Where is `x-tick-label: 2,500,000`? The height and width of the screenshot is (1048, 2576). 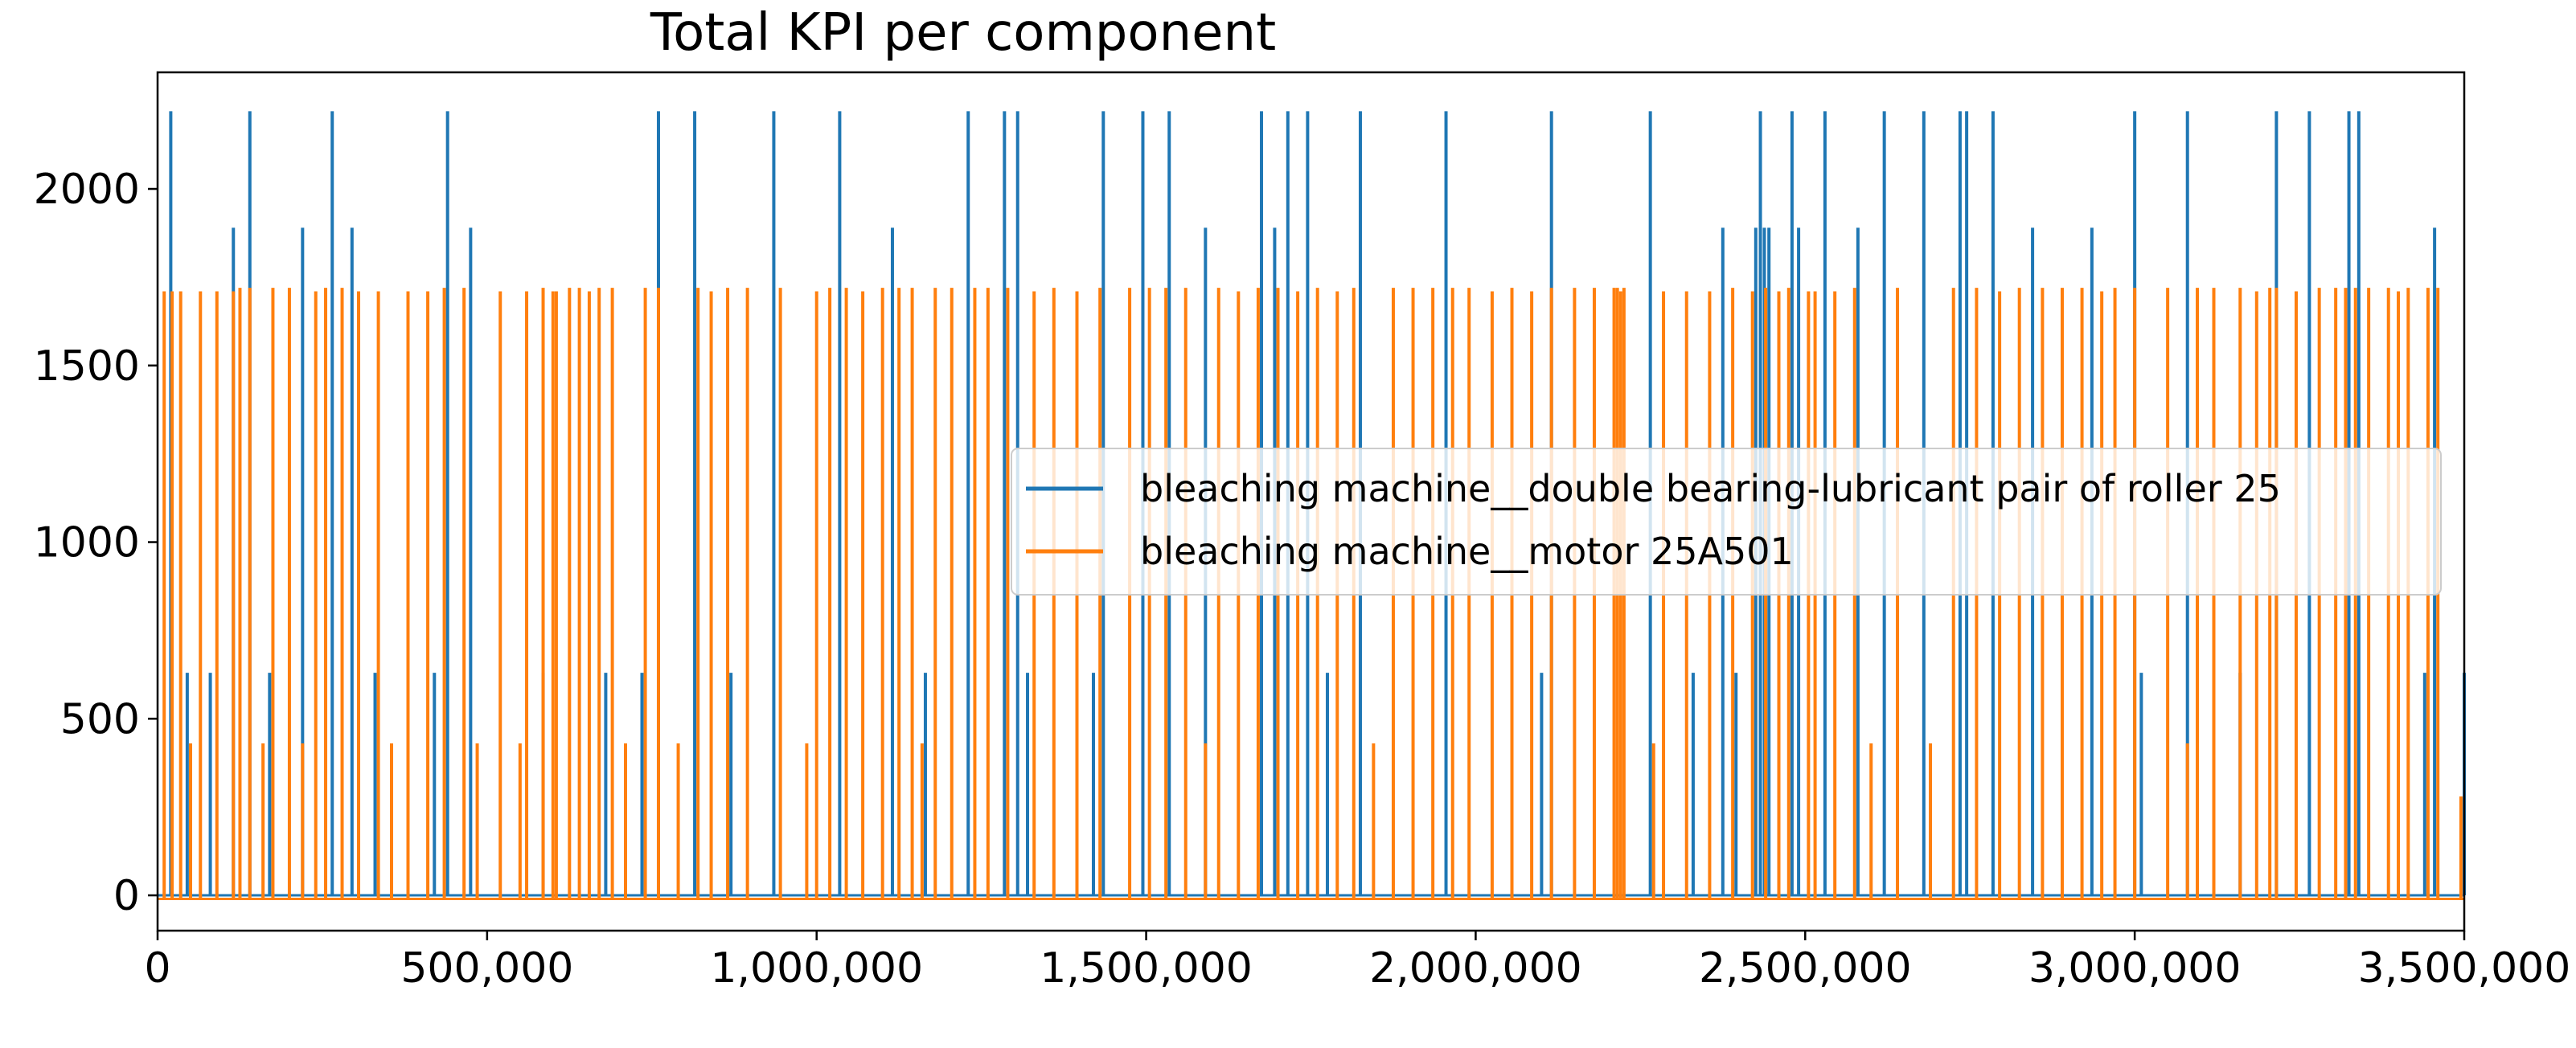 x-tick-label: 2,500,000 is located at coordinates (1806, 968).